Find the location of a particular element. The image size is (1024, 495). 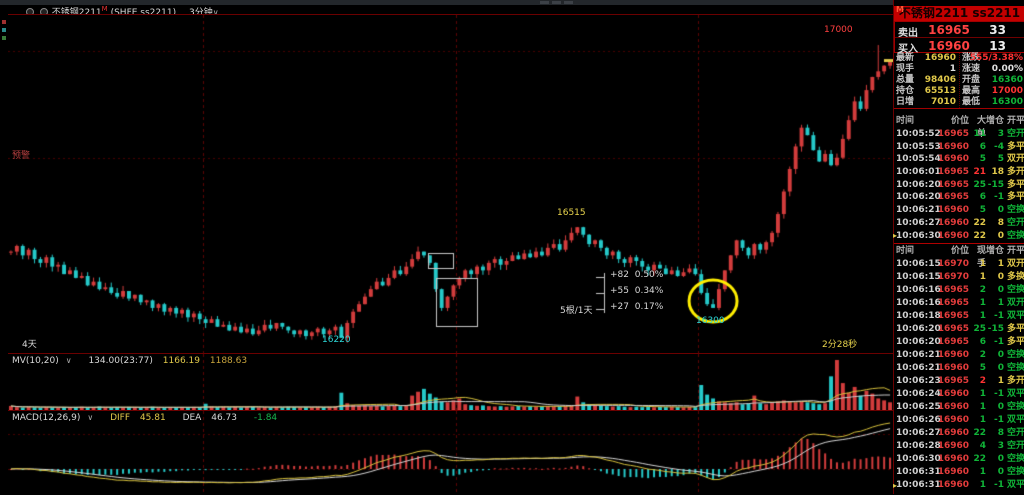

peak-price-label: 16515 is located at coordinates (571, 213).